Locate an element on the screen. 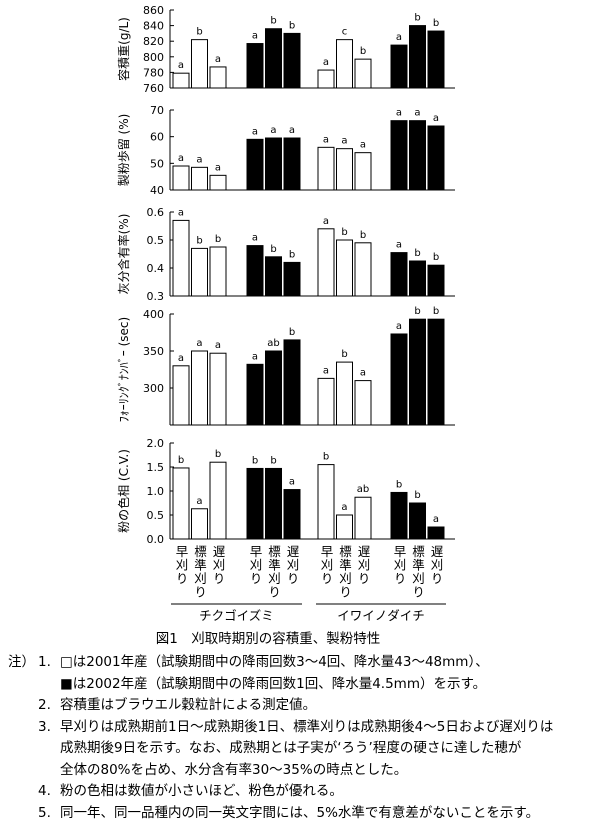 Image resolution: width=598 pixels, height=824 pixels. note-text: 成熟期後9日を示す。なお、成熟期とは子実が‘ろう’程度の硬さに達した穂が is located at coordinates (290, 749).